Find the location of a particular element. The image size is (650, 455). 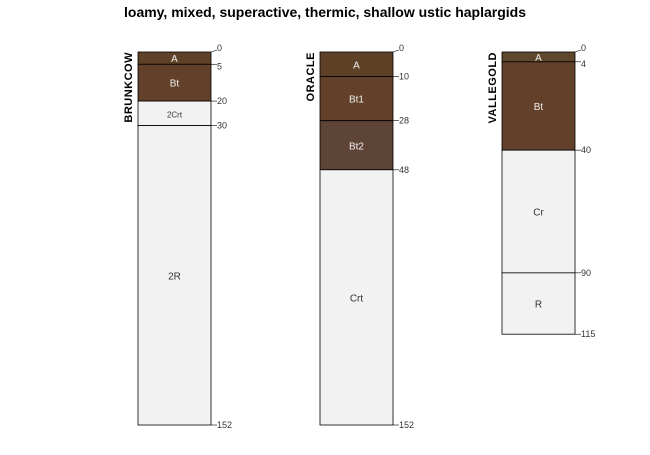

horizon-label: Bt1 is located at coordinates (356, 100).